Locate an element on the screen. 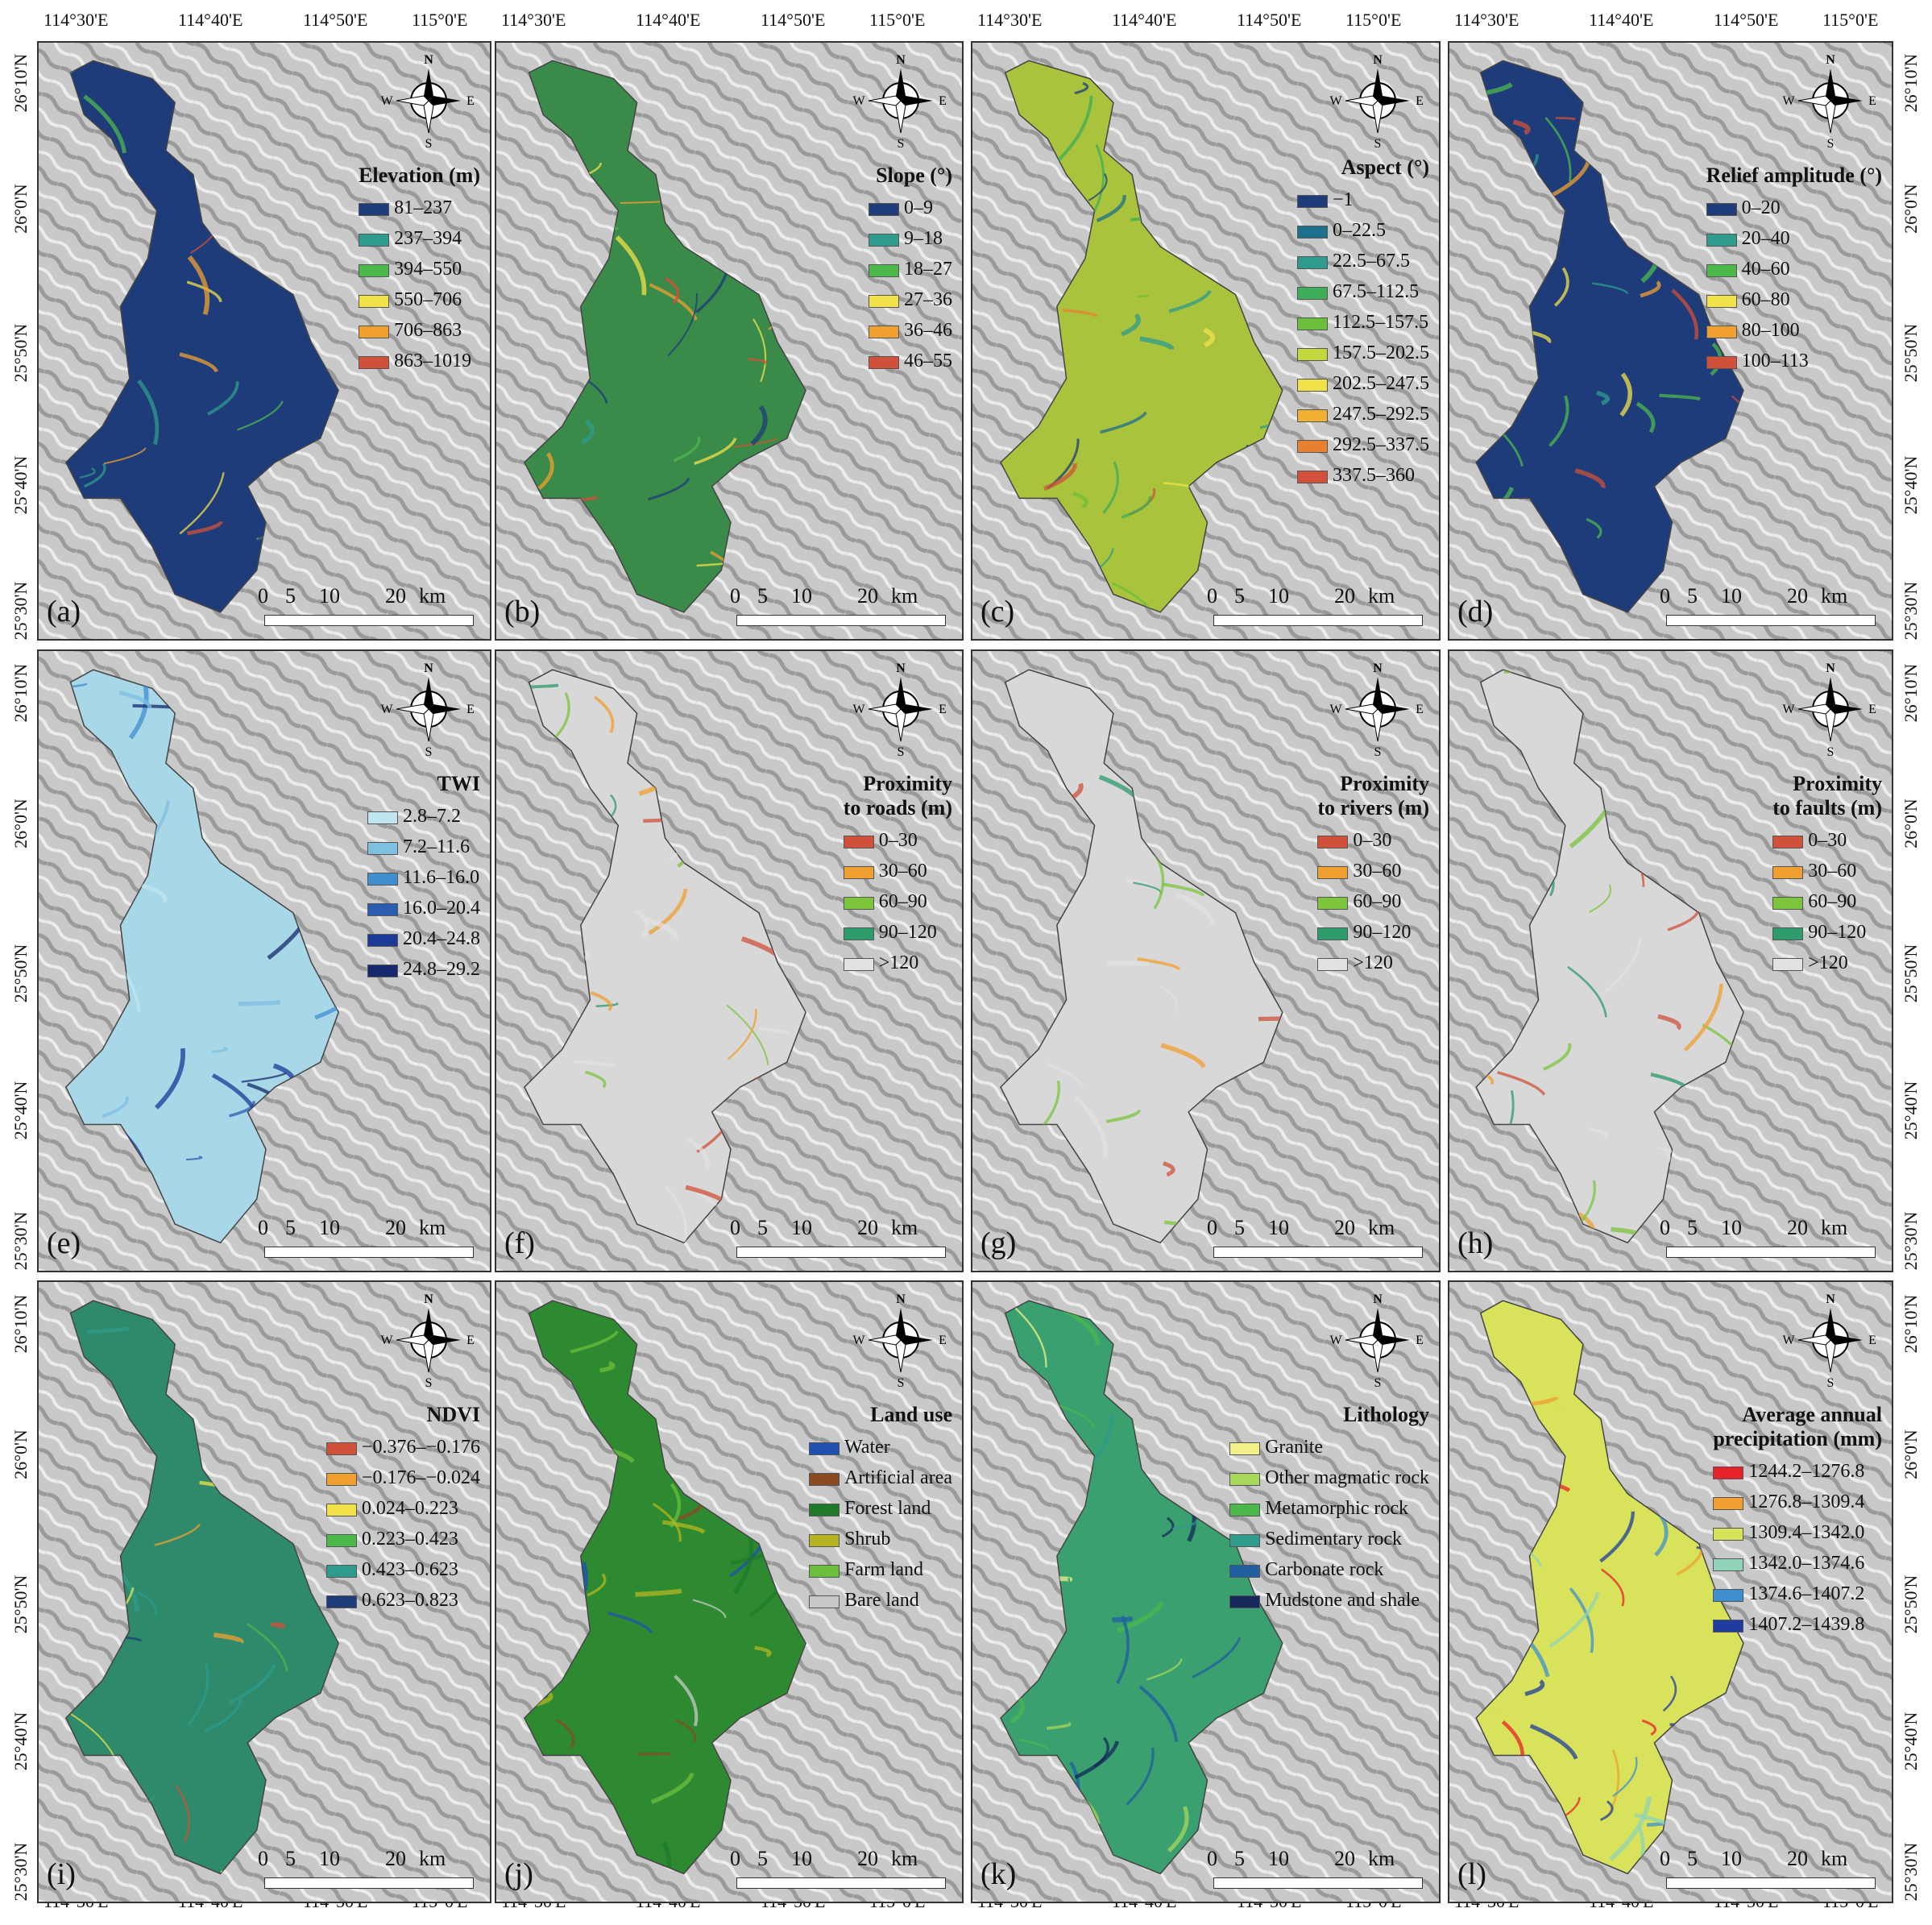 The image size is (1932, 1925). legend-item: 30–60 is located at coordinates (897, 874).